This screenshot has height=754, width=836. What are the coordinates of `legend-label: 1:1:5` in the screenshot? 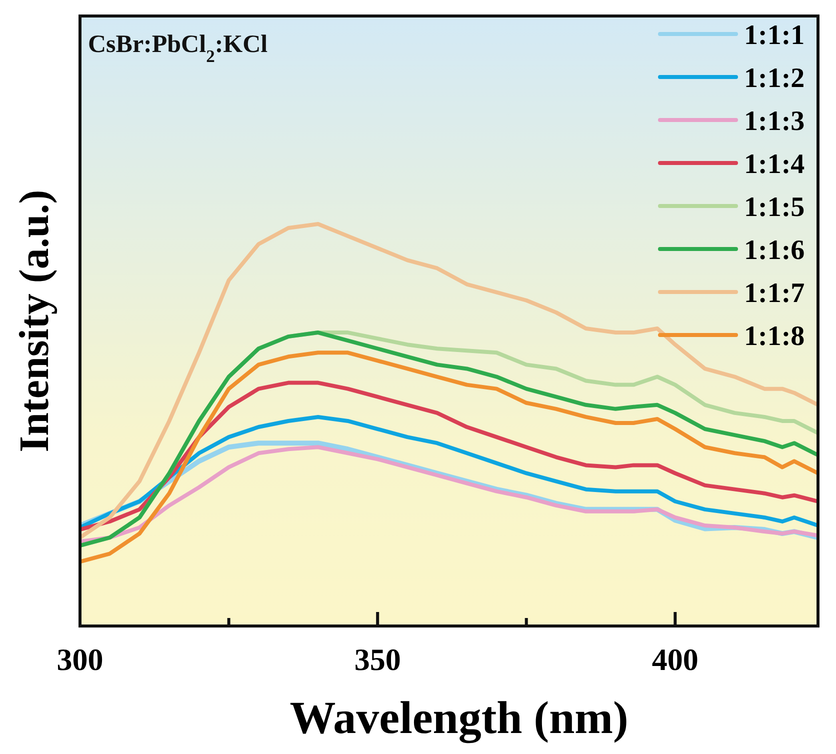 It's located at (774, 207).